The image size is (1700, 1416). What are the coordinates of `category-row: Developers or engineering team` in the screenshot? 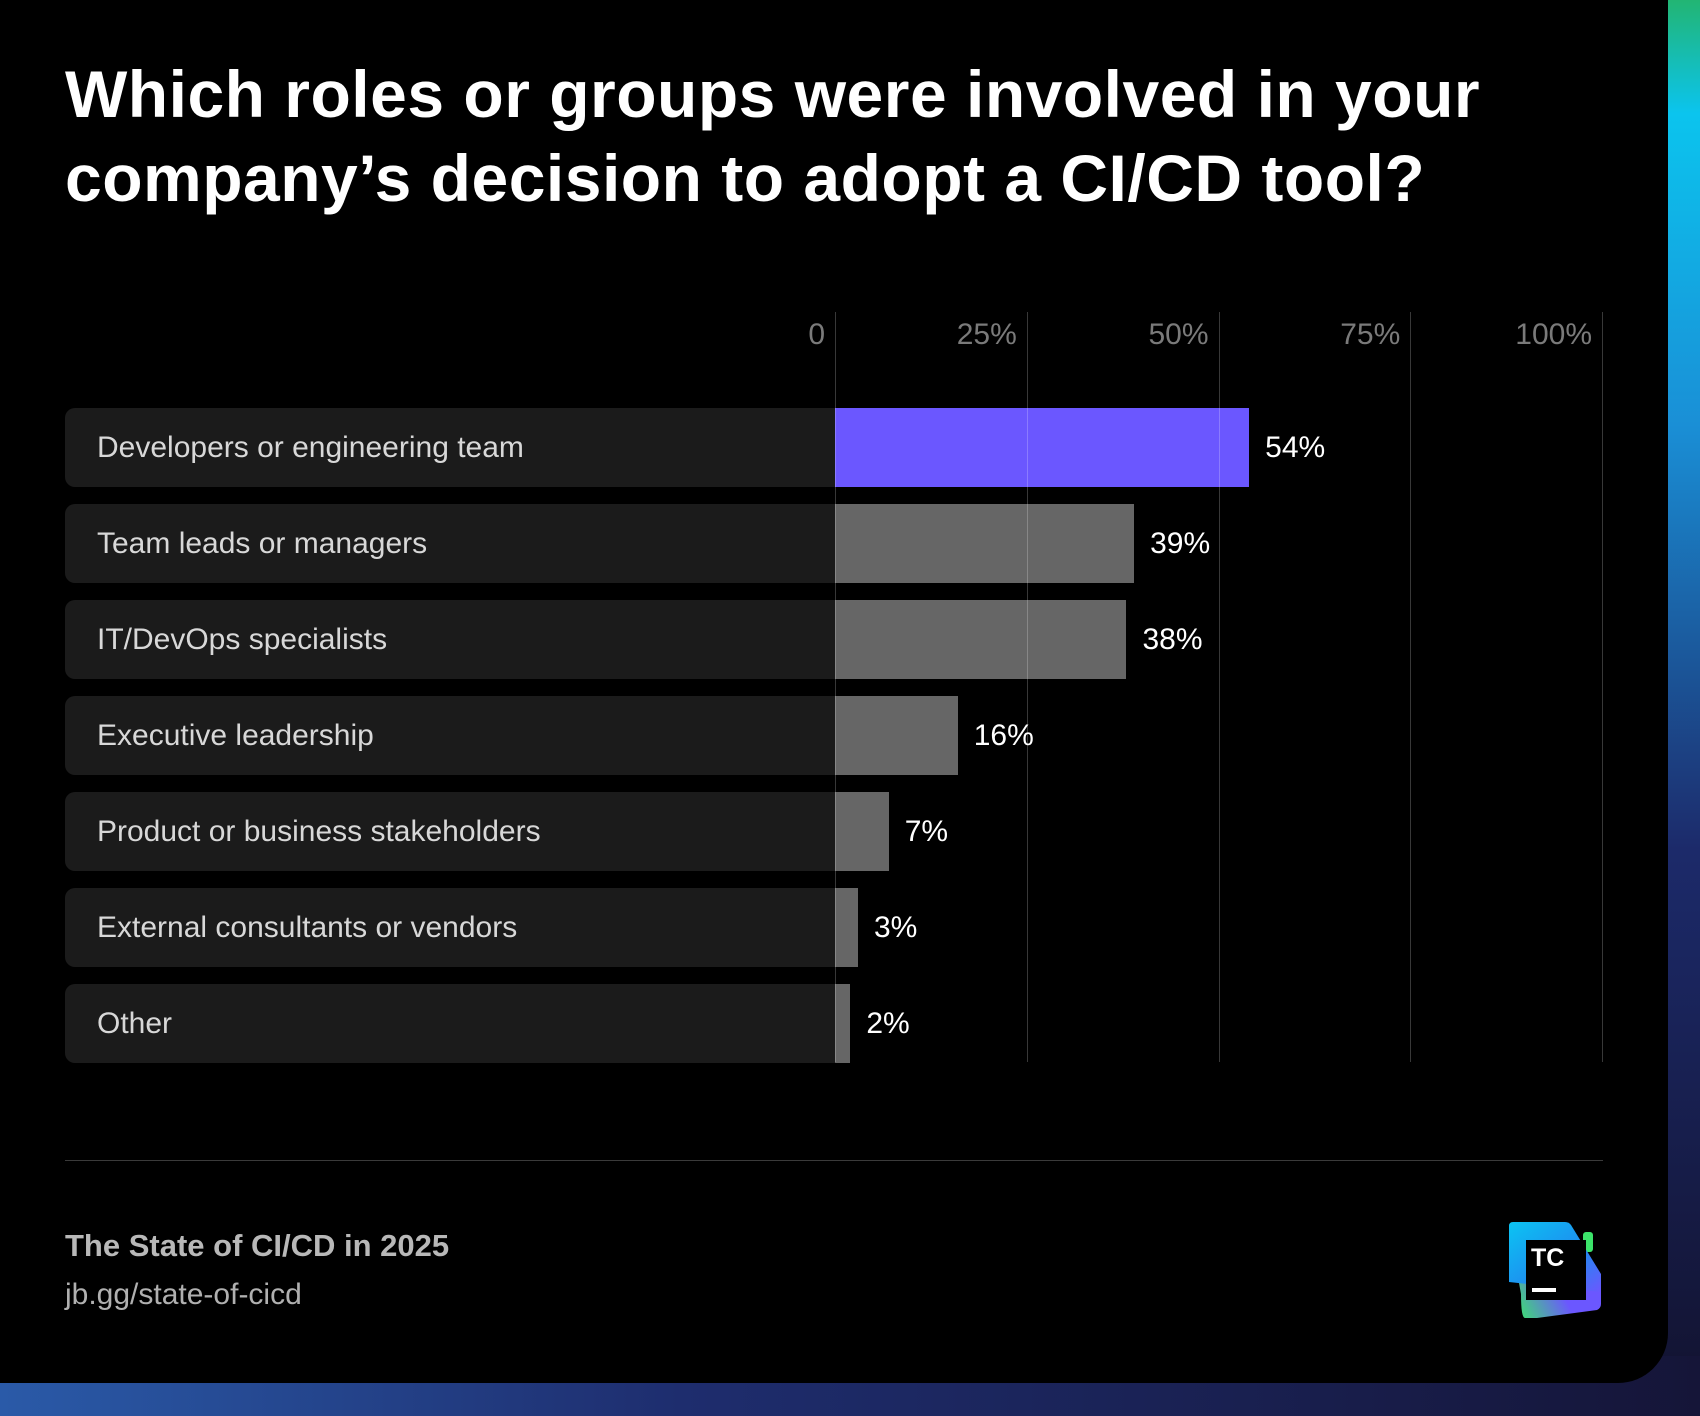 It's located at (450, 447).